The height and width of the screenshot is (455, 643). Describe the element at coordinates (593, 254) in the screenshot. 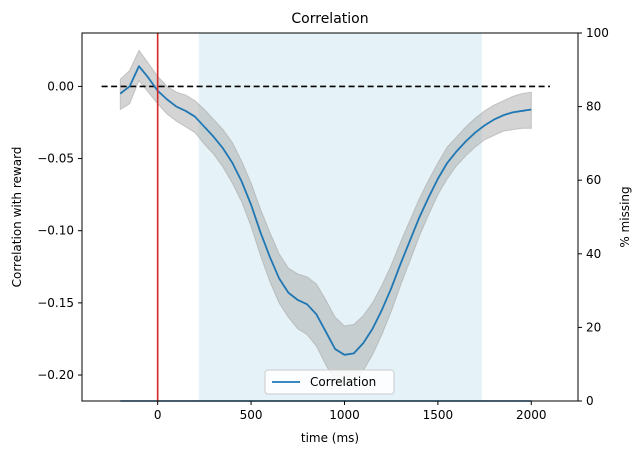

I see `y2-tick-label: 40` at that location.